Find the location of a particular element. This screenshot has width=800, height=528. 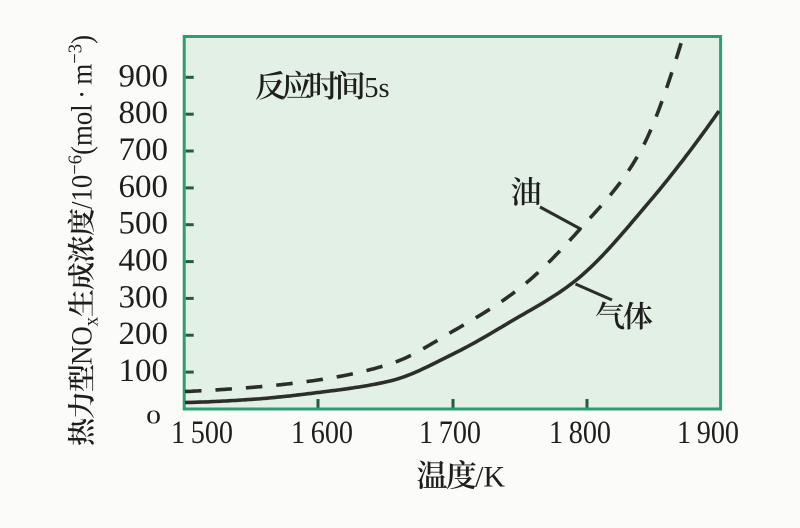

svg-text: 200 is located at coordinates (144, 334).